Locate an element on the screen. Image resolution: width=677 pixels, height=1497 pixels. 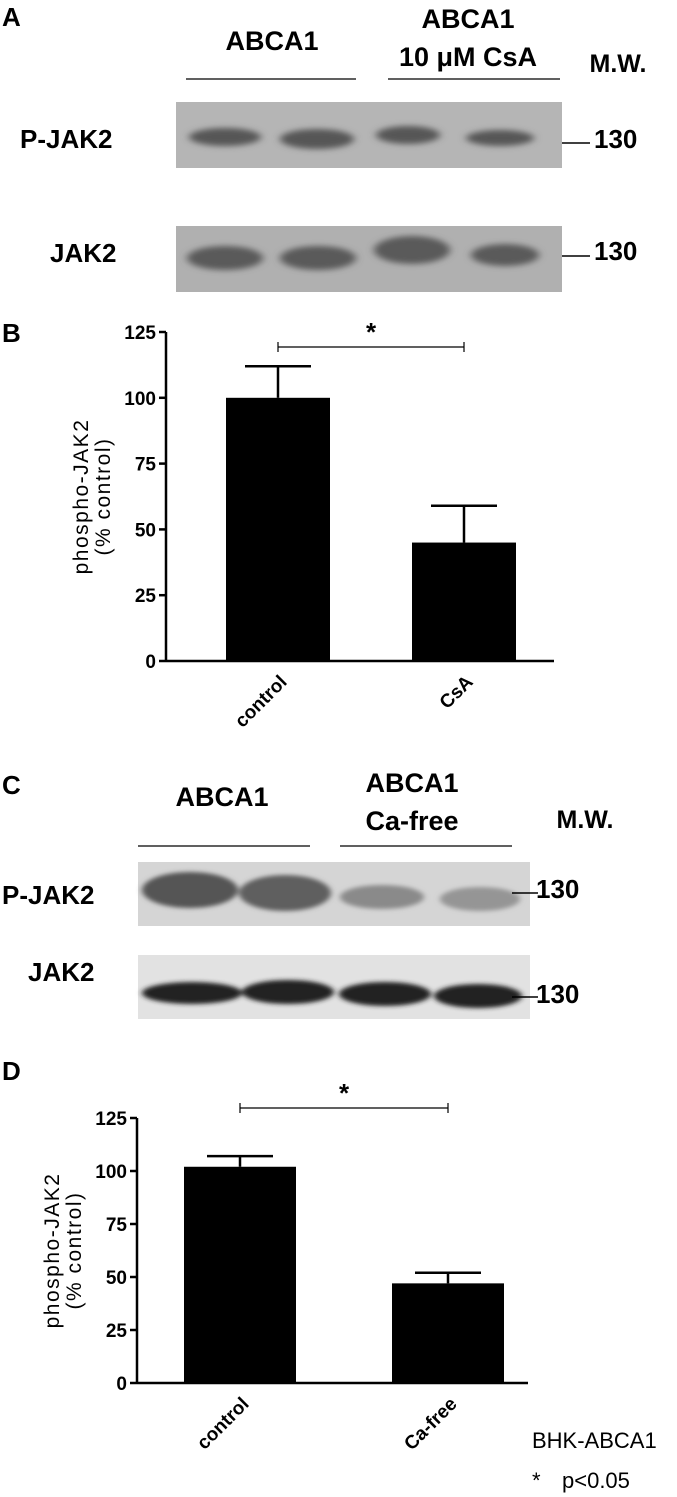
panel-a-mw-label: M.W. is located at coordinates (618, 64).